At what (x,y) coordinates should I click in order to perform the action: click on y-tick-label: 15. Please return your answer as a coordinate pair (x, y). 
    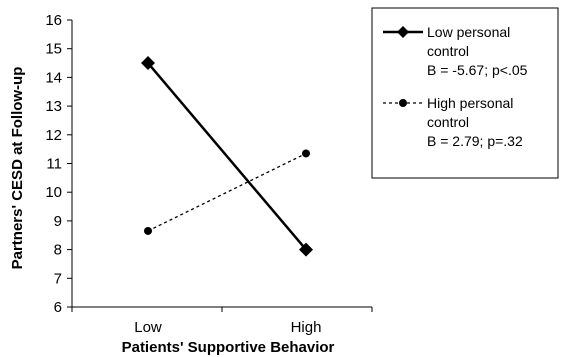
    Looking at the image, I should click on (53, 49).